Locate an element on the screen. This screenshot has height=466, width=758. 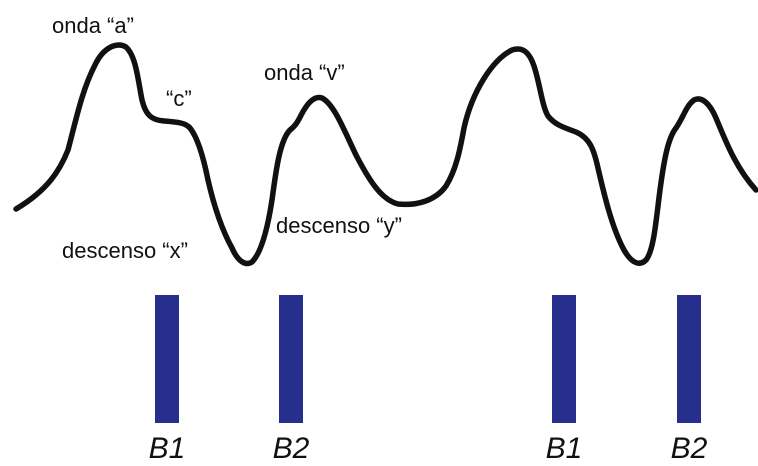
label-wave-c: “c” is located at coordinates (179, 98).